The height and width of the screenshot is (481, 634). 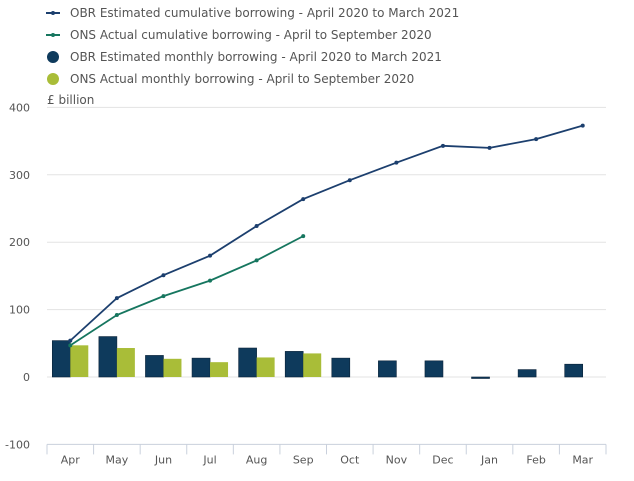 What do you see at coordinates (574, 370) in the screenshot?
I see `bar-obr-monthly-mar` at bounding box center [574, 370].